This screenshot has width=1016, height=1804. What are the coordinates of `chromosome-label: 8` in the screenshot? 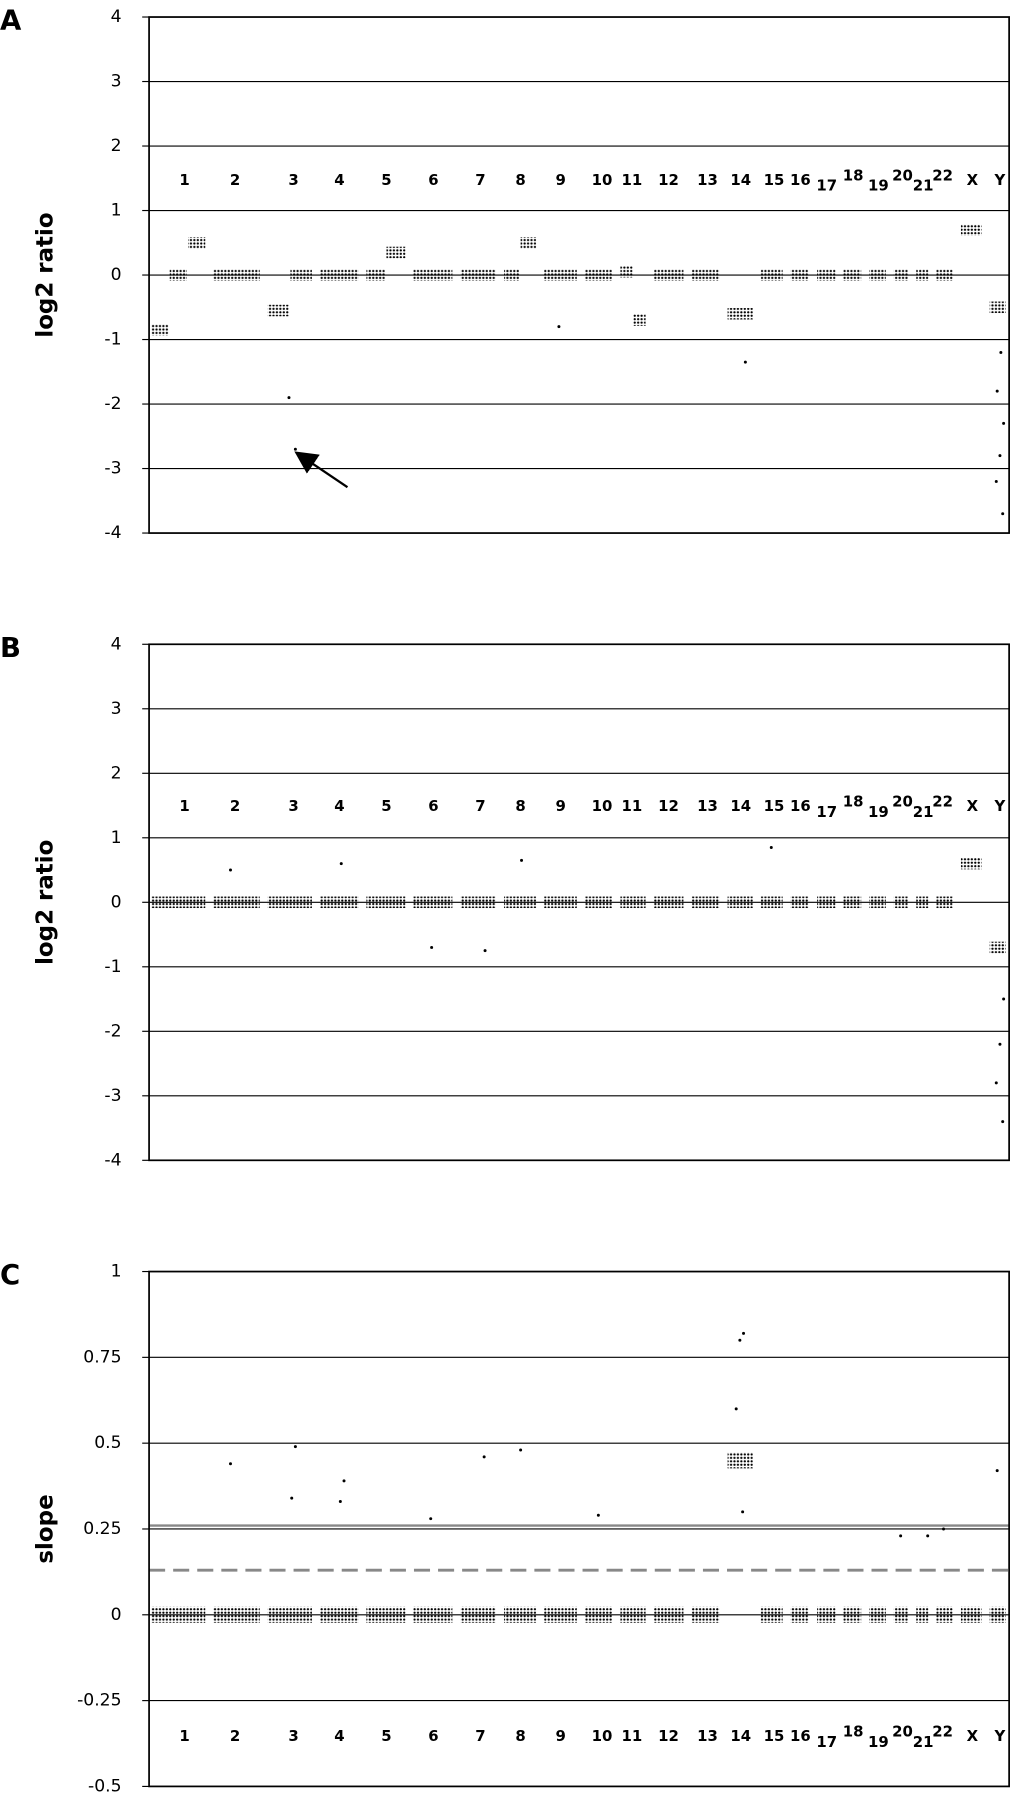 It's located at (520, 180).